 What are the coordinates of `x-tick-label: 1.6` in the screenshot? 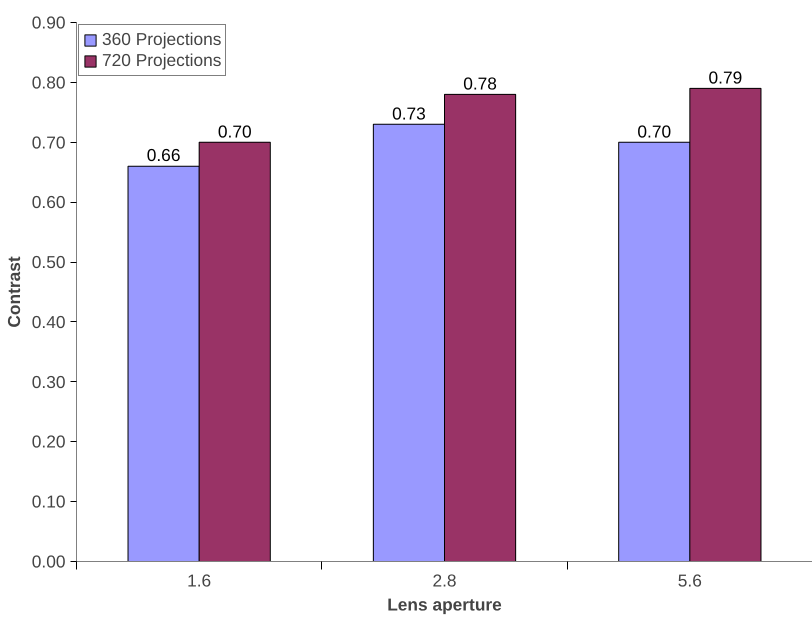 It's located at (199, 580).